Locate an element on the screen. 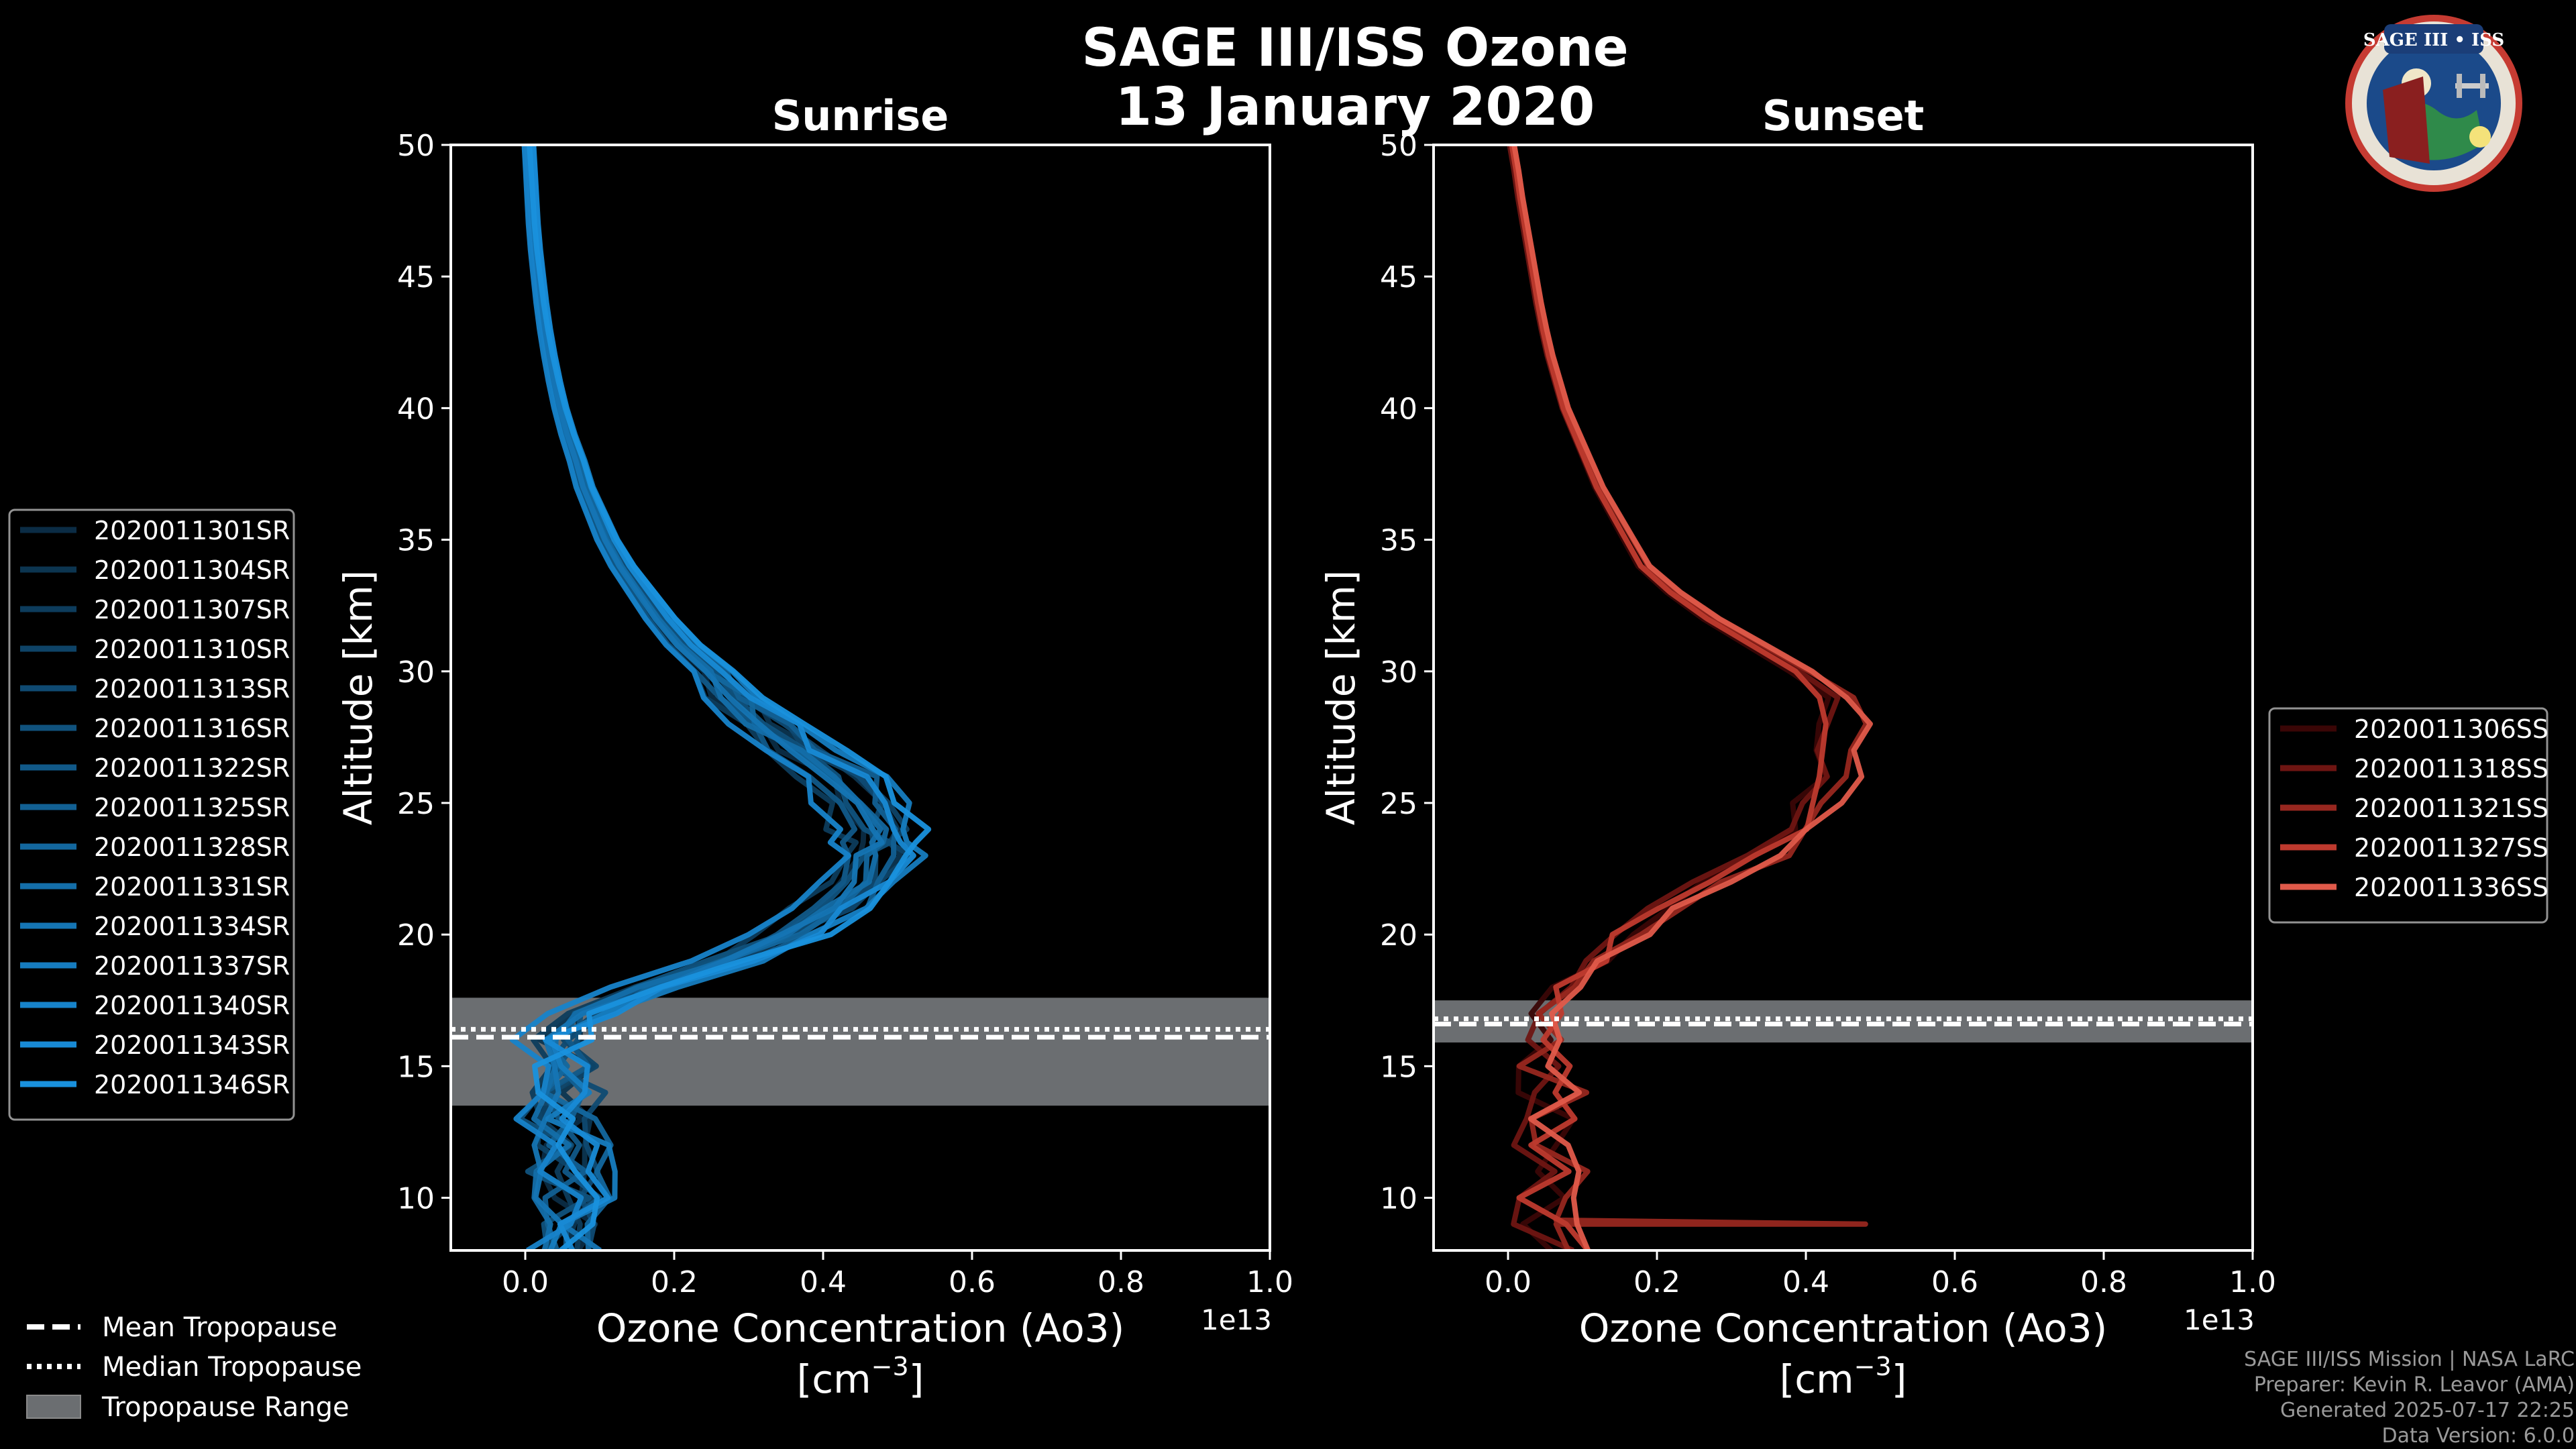  profile-line-2020011336SS is located at coordinates (1692, 697).